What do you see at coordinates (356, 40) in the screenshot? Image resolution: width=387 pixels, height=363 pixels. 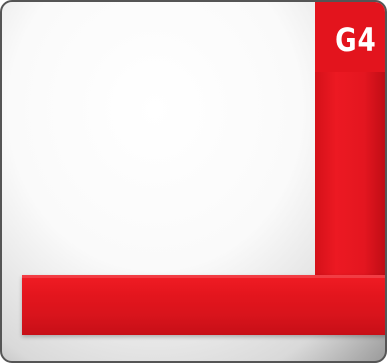 I see `badge-label: G4` at bounding box center [356, 40].